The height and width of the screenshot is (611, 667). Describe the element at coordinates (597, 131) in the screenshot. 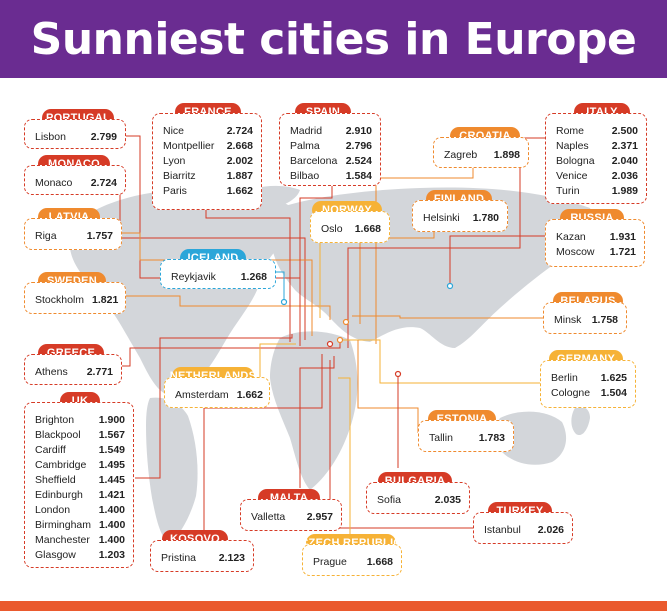

I see `city-row: Rome 2.500` at that location.